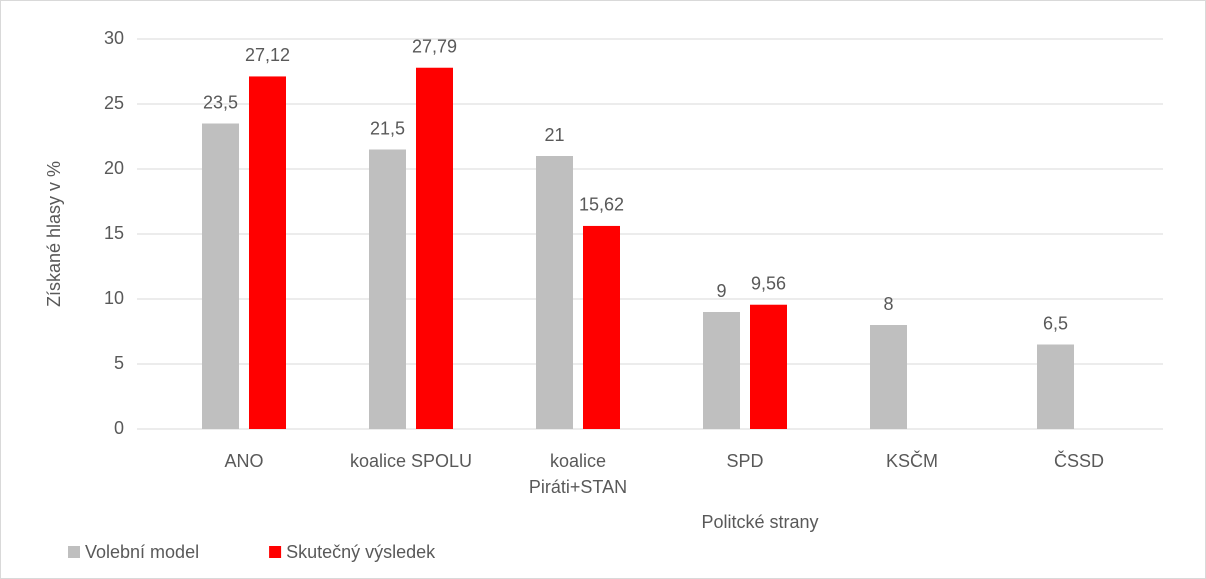  What do you see at coordinates (220, 102) in the screenshot?
I see `data-label: 23,5` at bounding box center [220, 102].